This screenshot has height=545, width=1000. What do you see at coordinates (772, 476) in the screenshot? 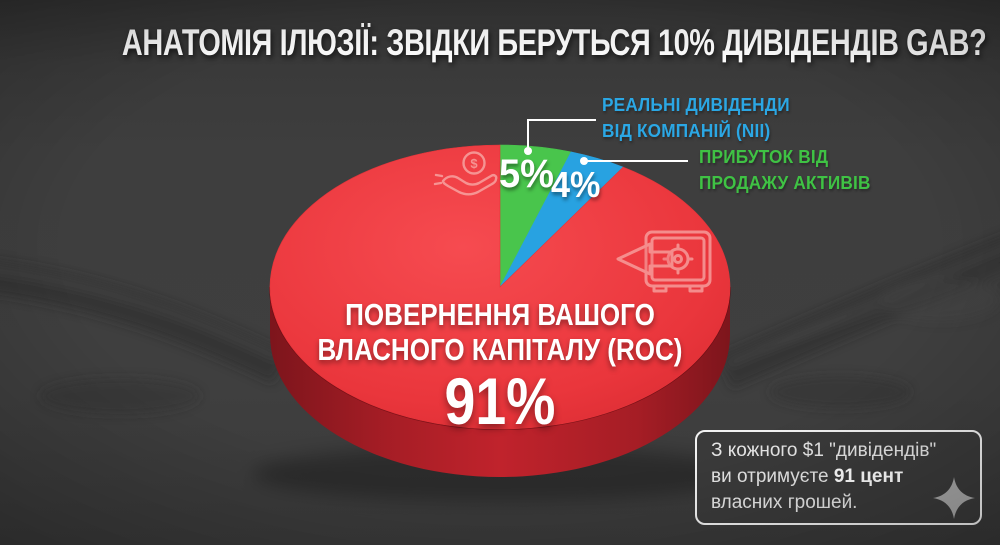
I see `note-line-2-prefix: ви отримуєте` at bounding box center [772, 476].